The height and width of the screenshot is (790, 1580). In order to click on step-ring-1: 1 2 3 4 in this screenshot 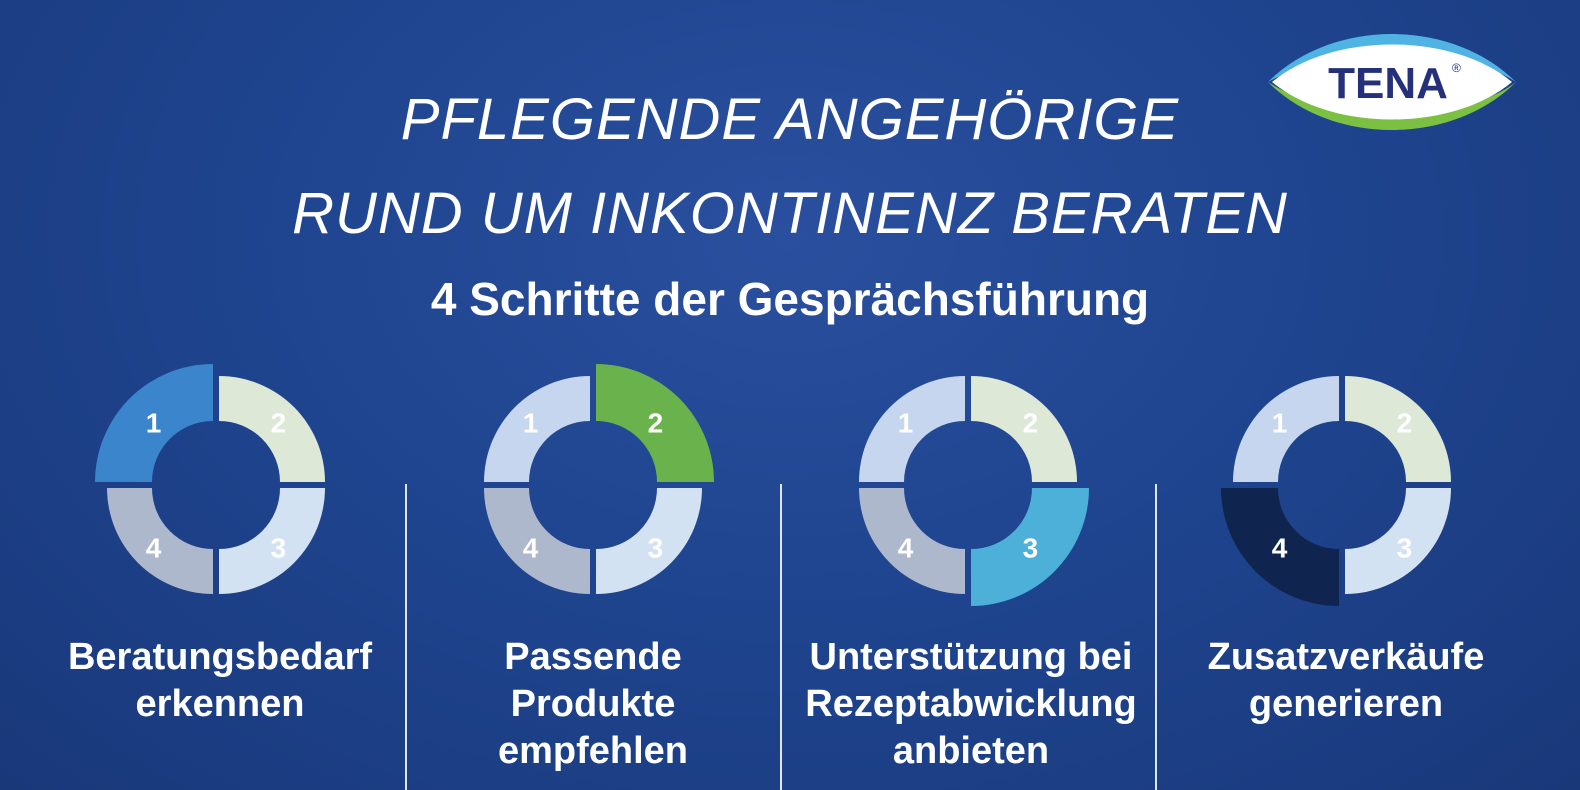, I will do `click(216, 485)`.